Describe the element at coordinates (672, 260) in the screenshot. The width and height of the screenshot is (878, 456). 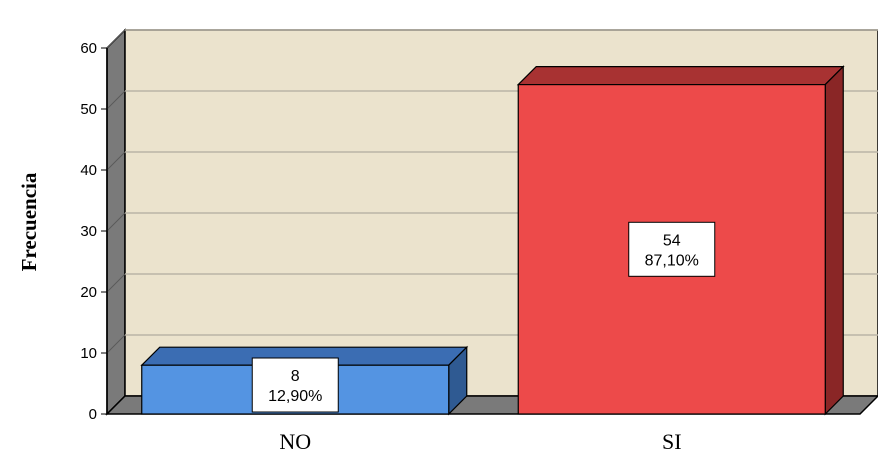
I see `data-label-percent: 87,10%` at that location.